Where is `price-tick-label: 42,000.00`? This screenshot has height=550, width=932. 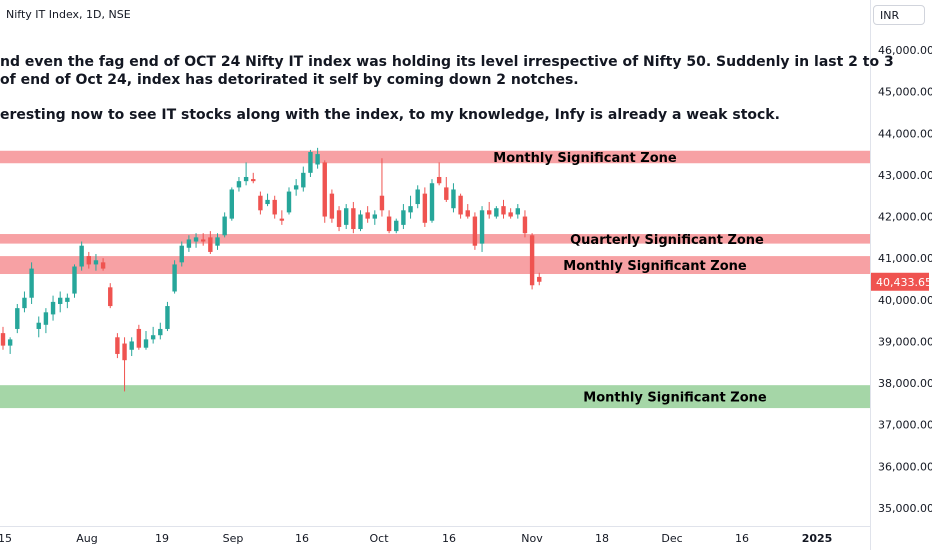
price-tick-label: 42,000.00 is located at coordinates (905, 217).